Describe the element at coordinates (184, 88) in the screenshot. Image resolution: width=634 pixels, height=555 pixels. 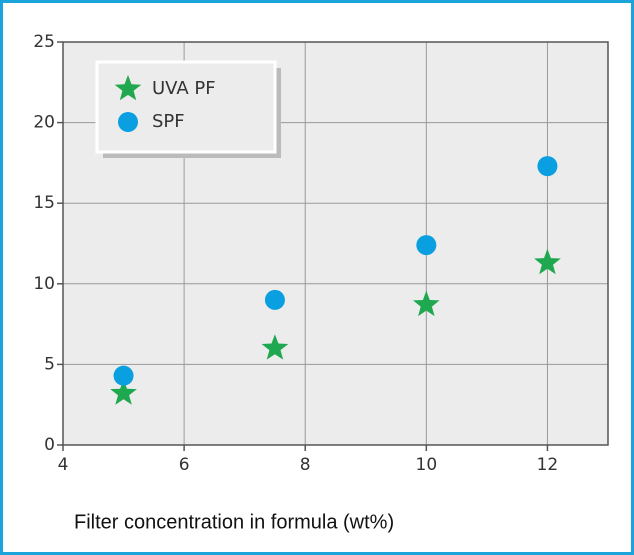
I see `legend-label: UVA PF` at that location.